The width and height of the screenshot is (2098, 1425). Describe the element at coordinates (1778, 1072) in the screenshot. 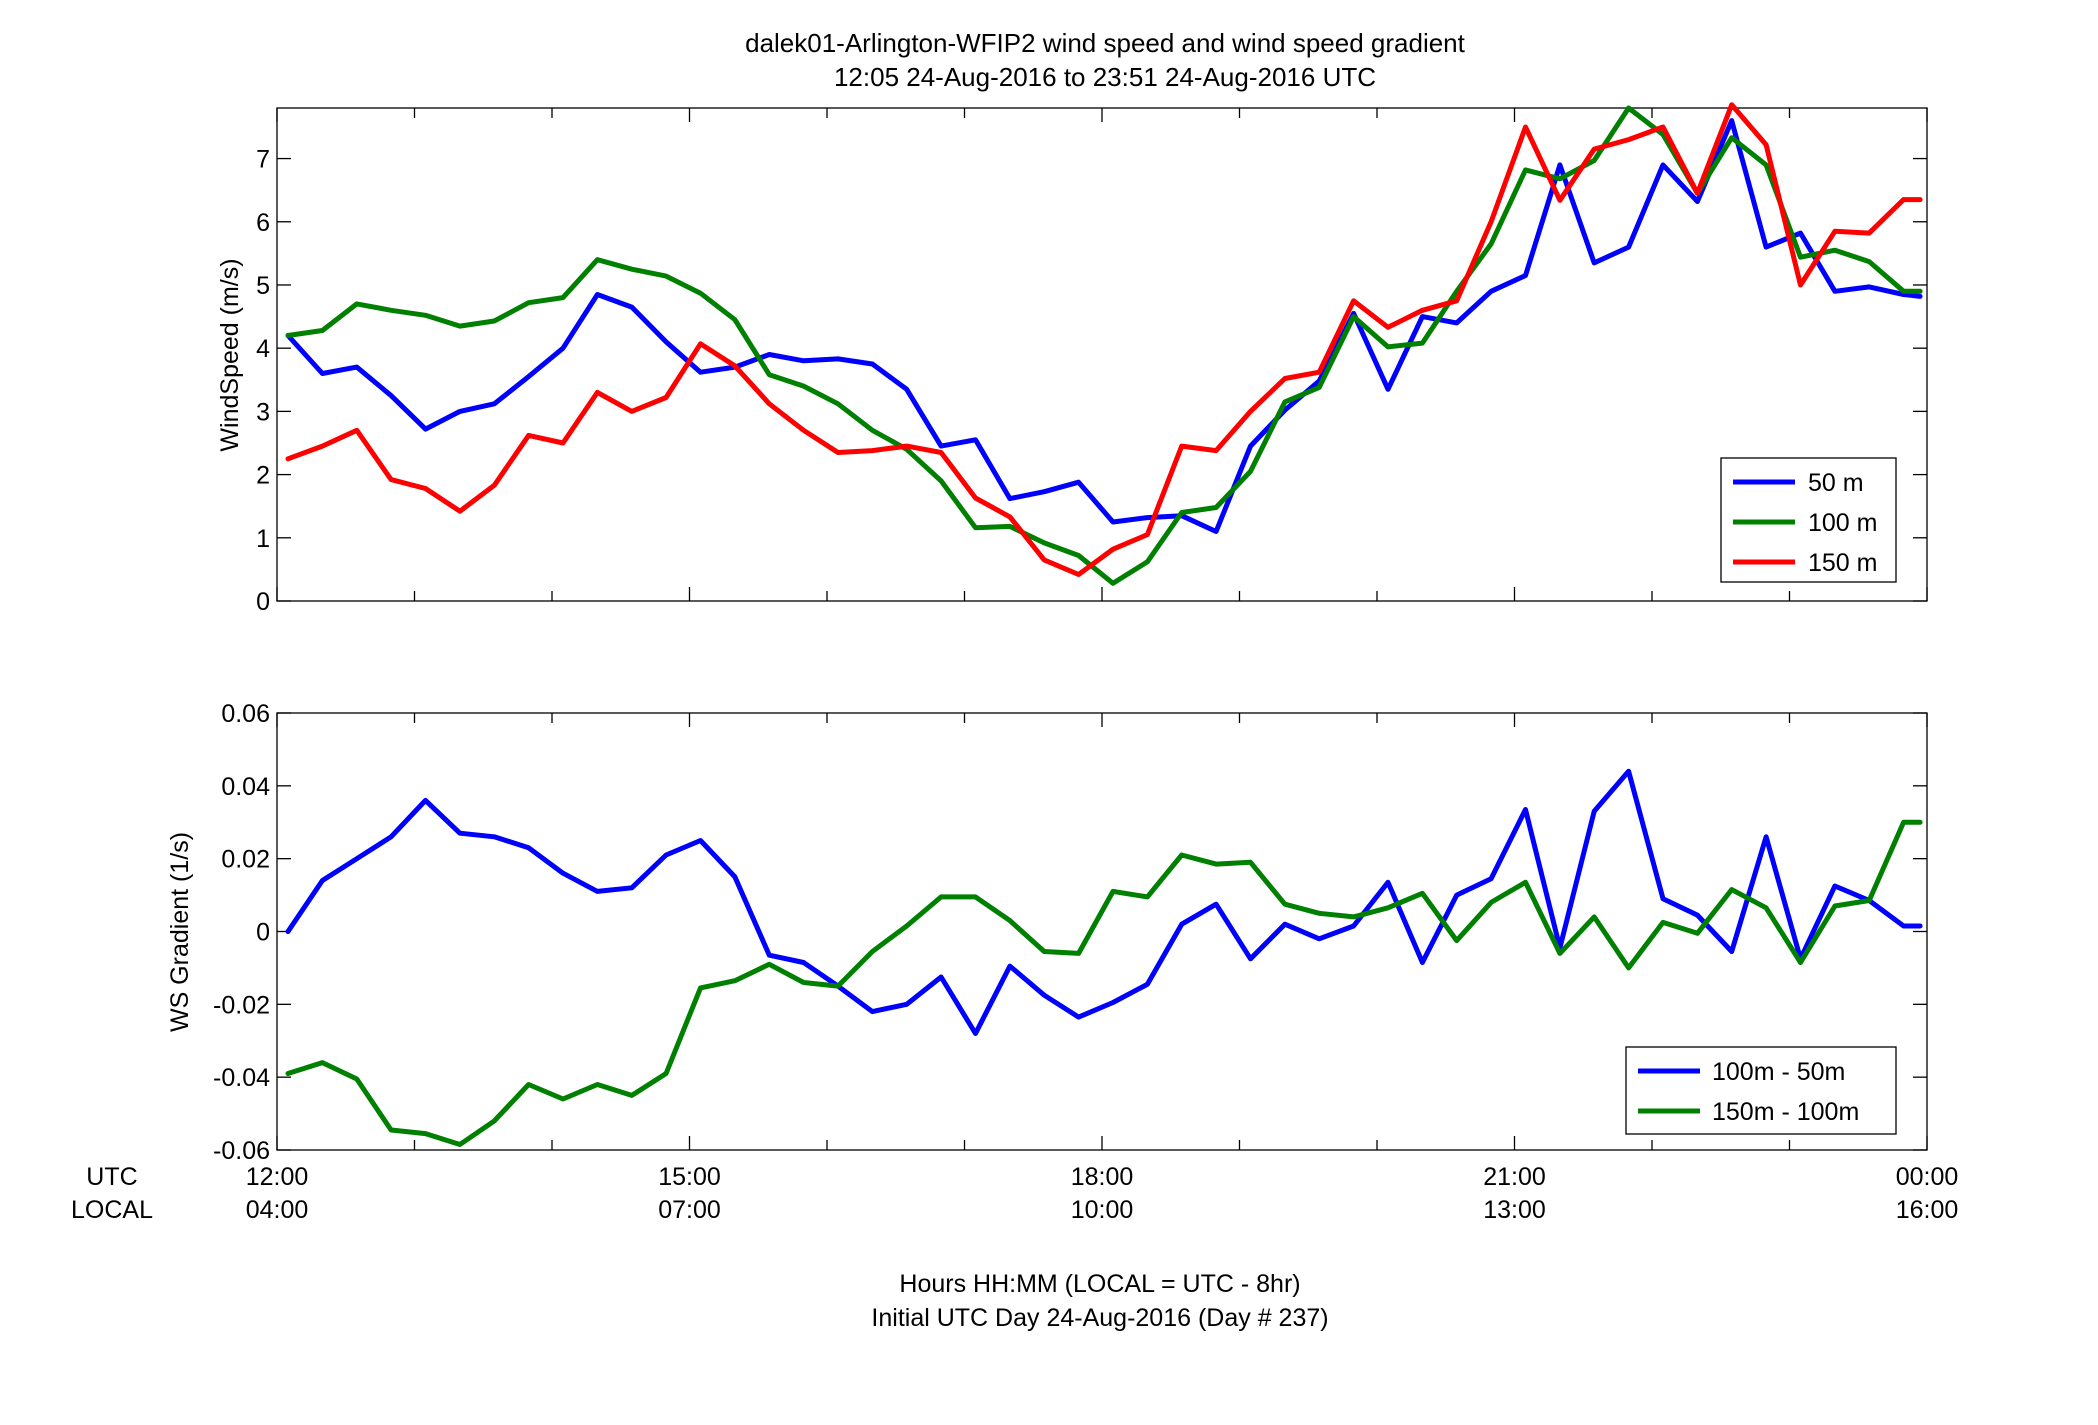

I see `gradient-legend-label: 100m - 50m` at that location.